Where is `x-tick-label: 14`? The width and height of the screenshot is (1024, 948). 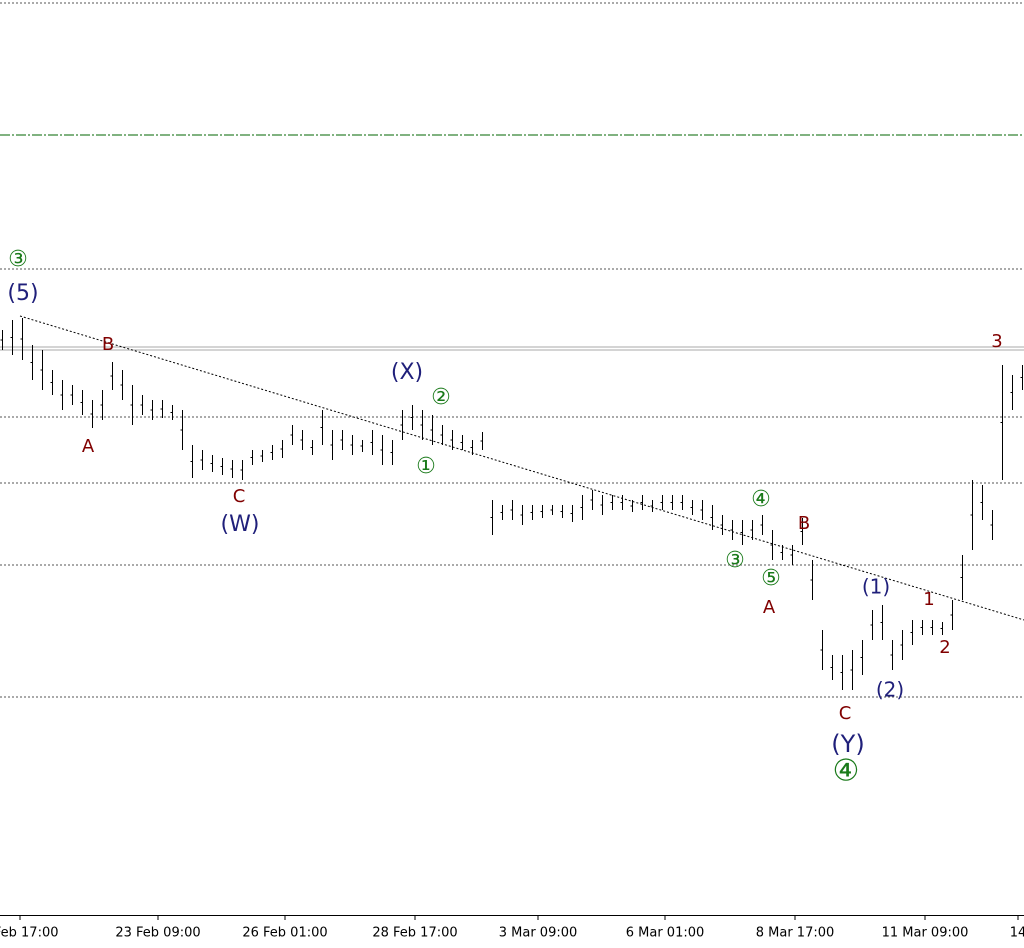 x-tick-label: 14 is located at coordinates (1017, 933).